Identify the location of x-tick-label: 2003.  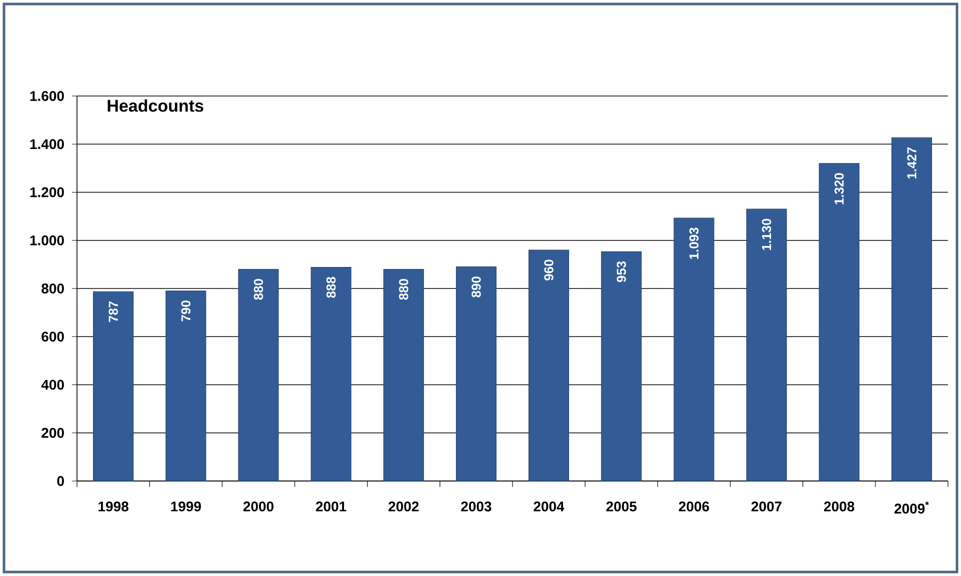
(476, 507).